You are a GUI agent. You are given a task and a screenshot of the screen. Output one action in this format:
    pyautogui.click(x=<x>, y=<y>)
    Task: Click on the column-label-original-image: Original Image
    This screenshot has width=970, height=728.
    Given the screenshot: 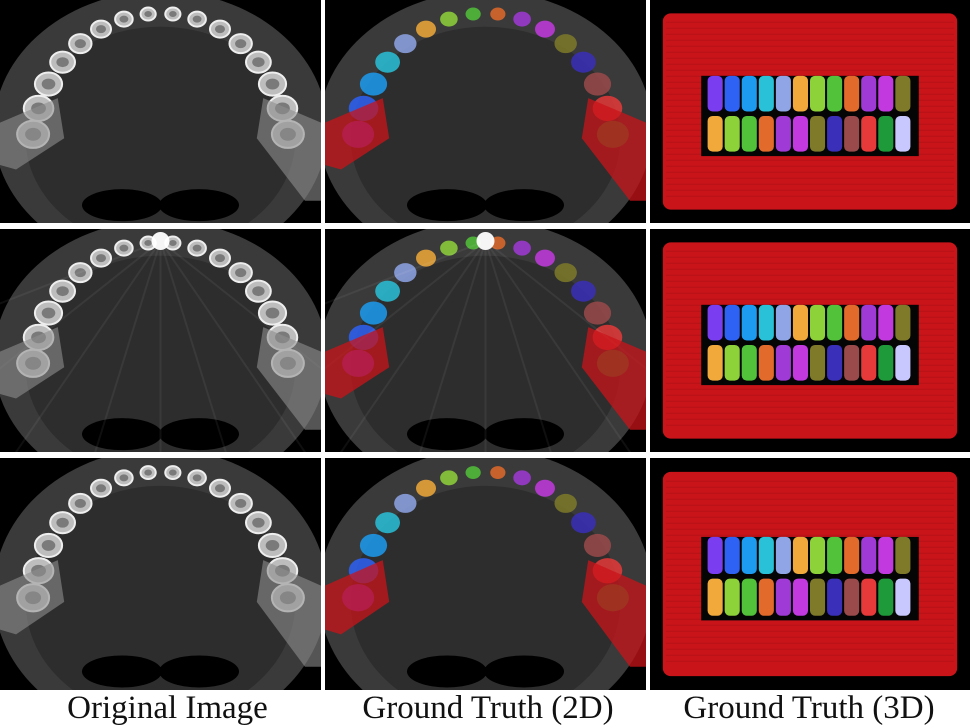 What is the action you would take?
    pyautogui.click(x=167, y=708)
    